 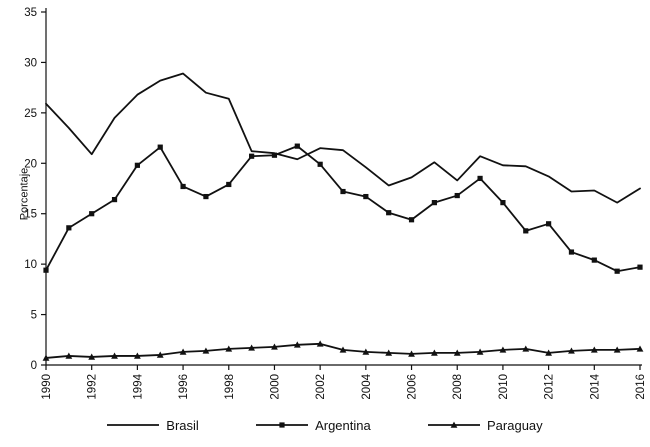 I want to click on legend: Brasil Argentina Paraguay, so click(x=325, y=425).